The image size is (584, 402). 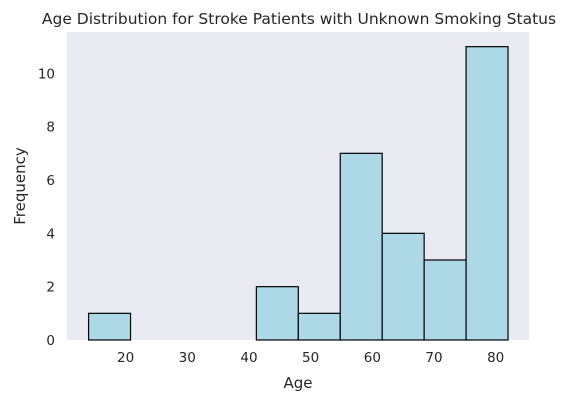 I want to click on x-tick-label: 80, so click(x=495, y=358).